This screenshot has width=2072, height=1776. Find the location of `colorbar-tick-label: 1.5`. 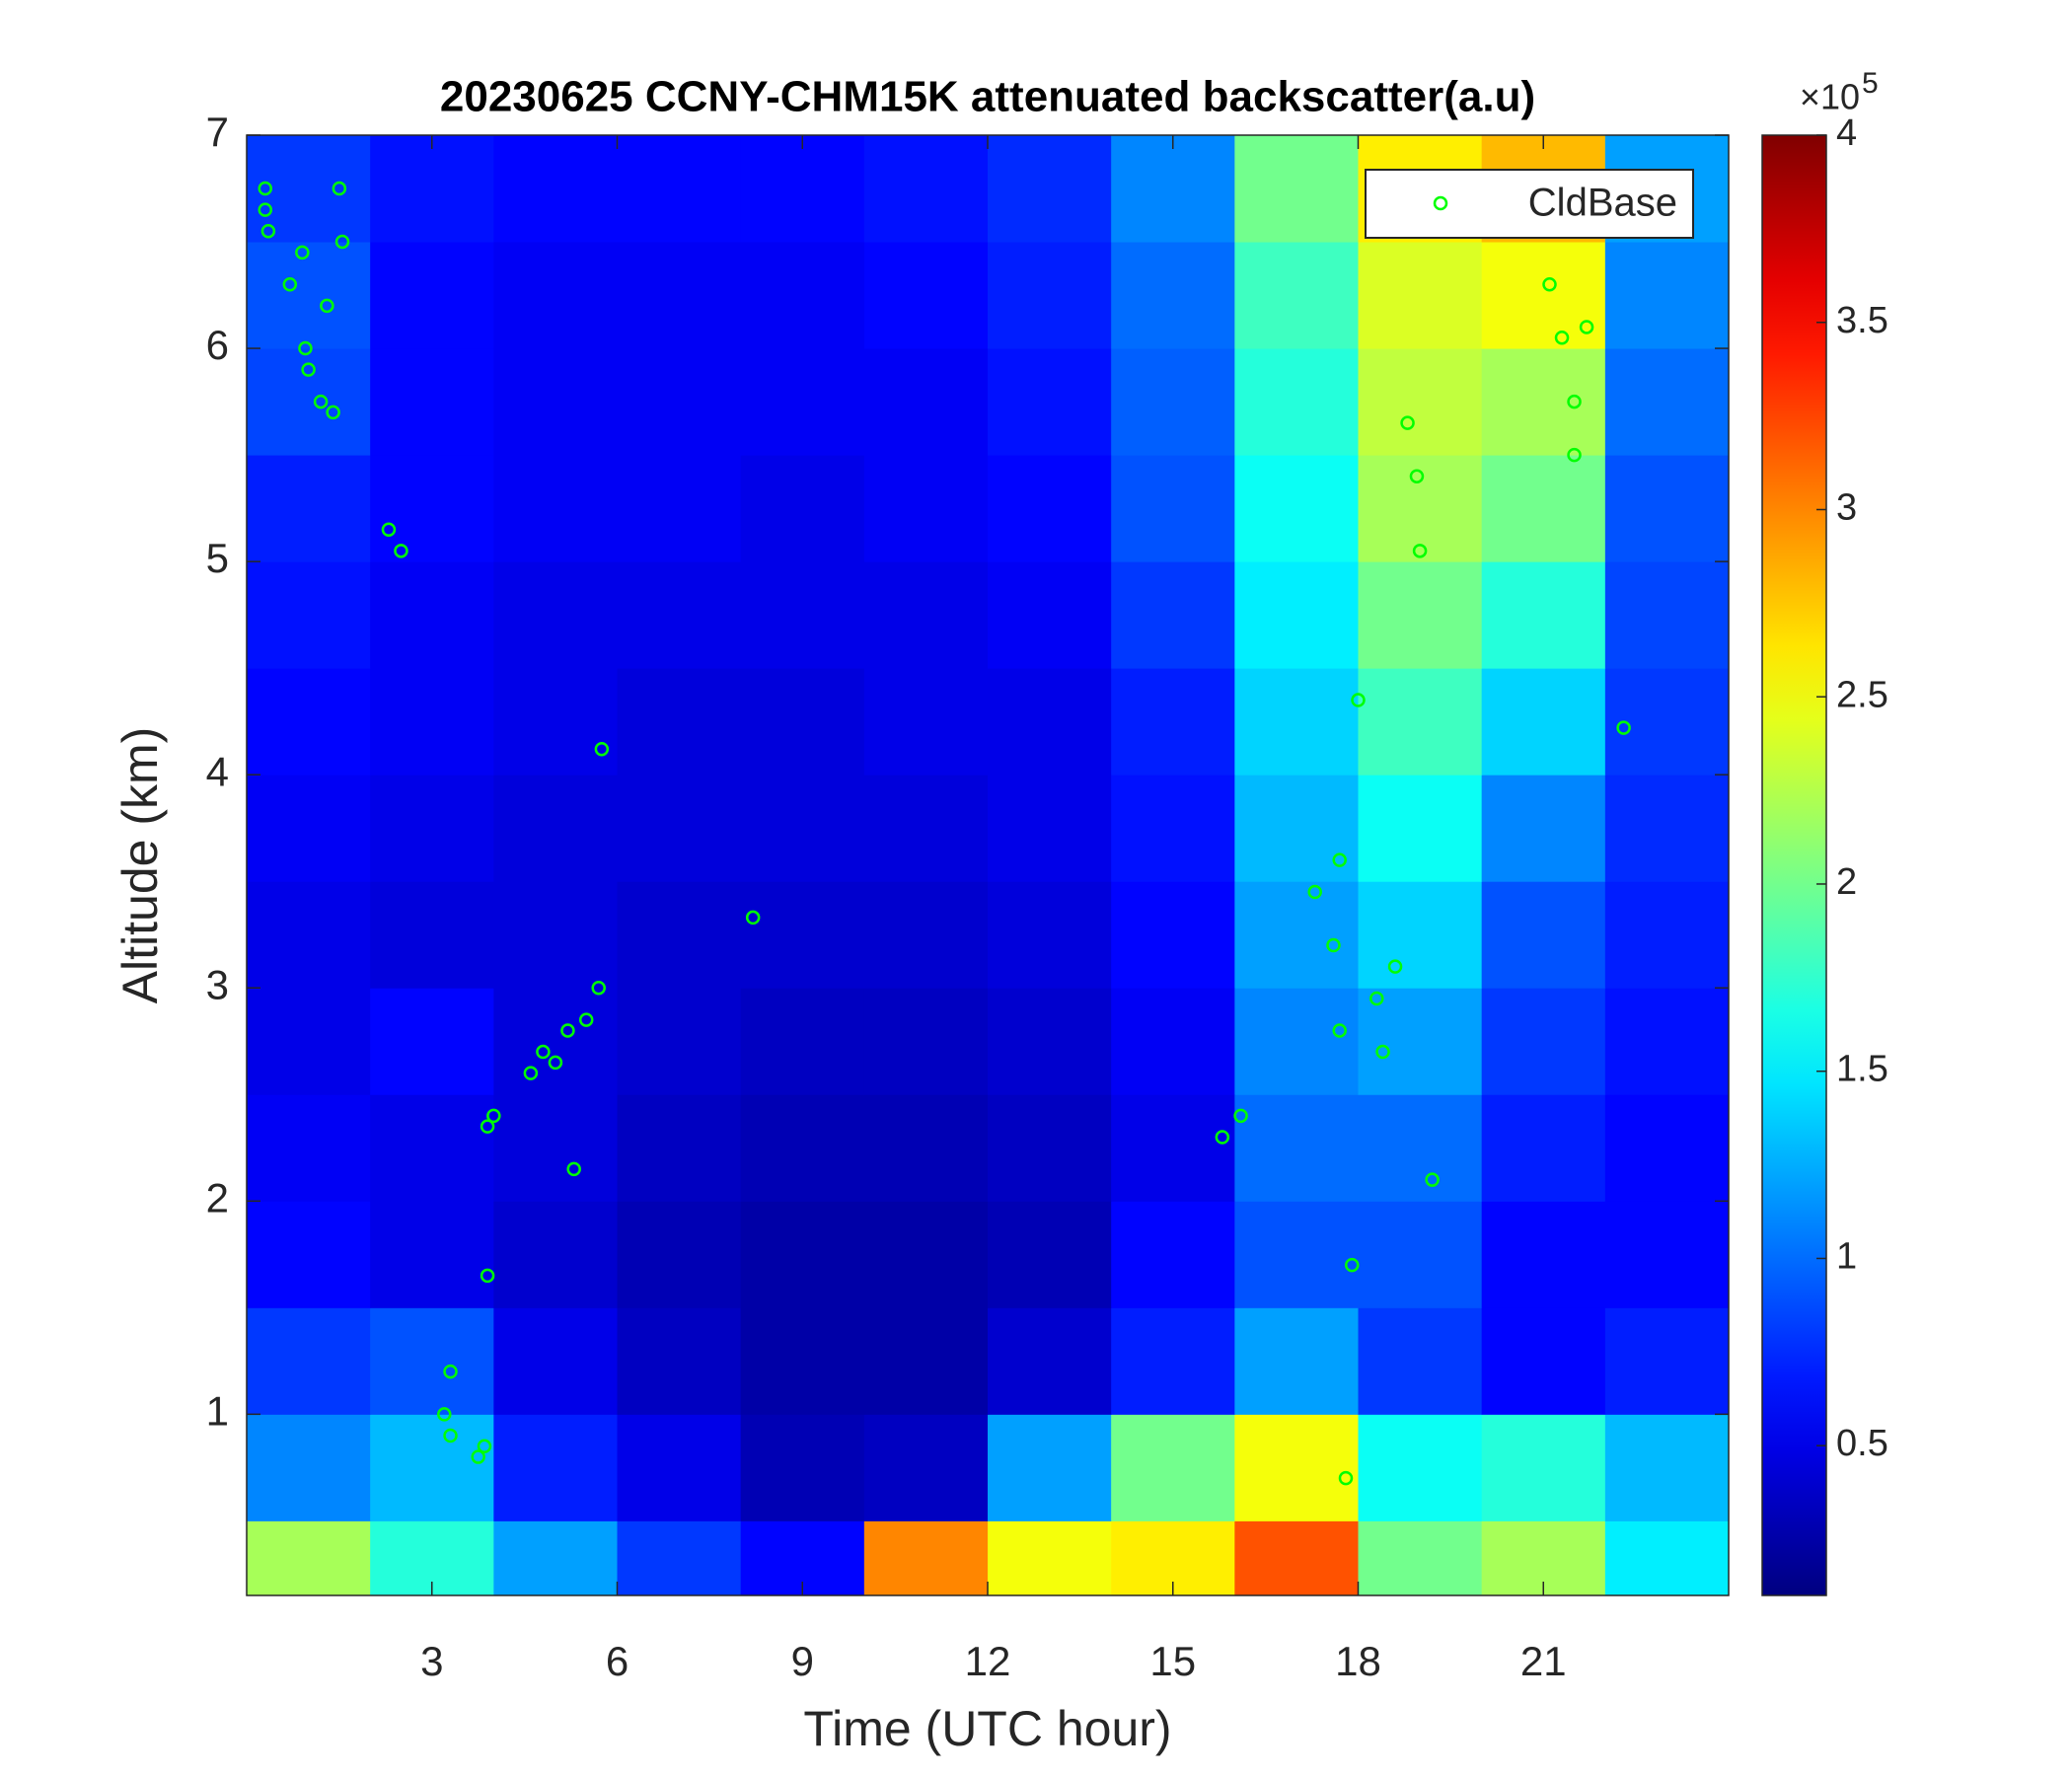

colorbar-tick-label: 1.5 is located at coordinates (1862, 1069).